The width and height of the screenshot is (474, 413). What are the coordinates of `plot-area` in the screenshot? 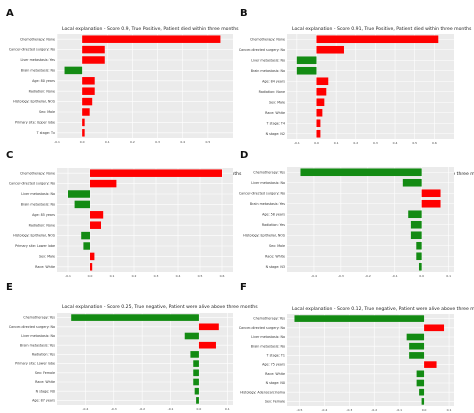 It's located at (370, 86).